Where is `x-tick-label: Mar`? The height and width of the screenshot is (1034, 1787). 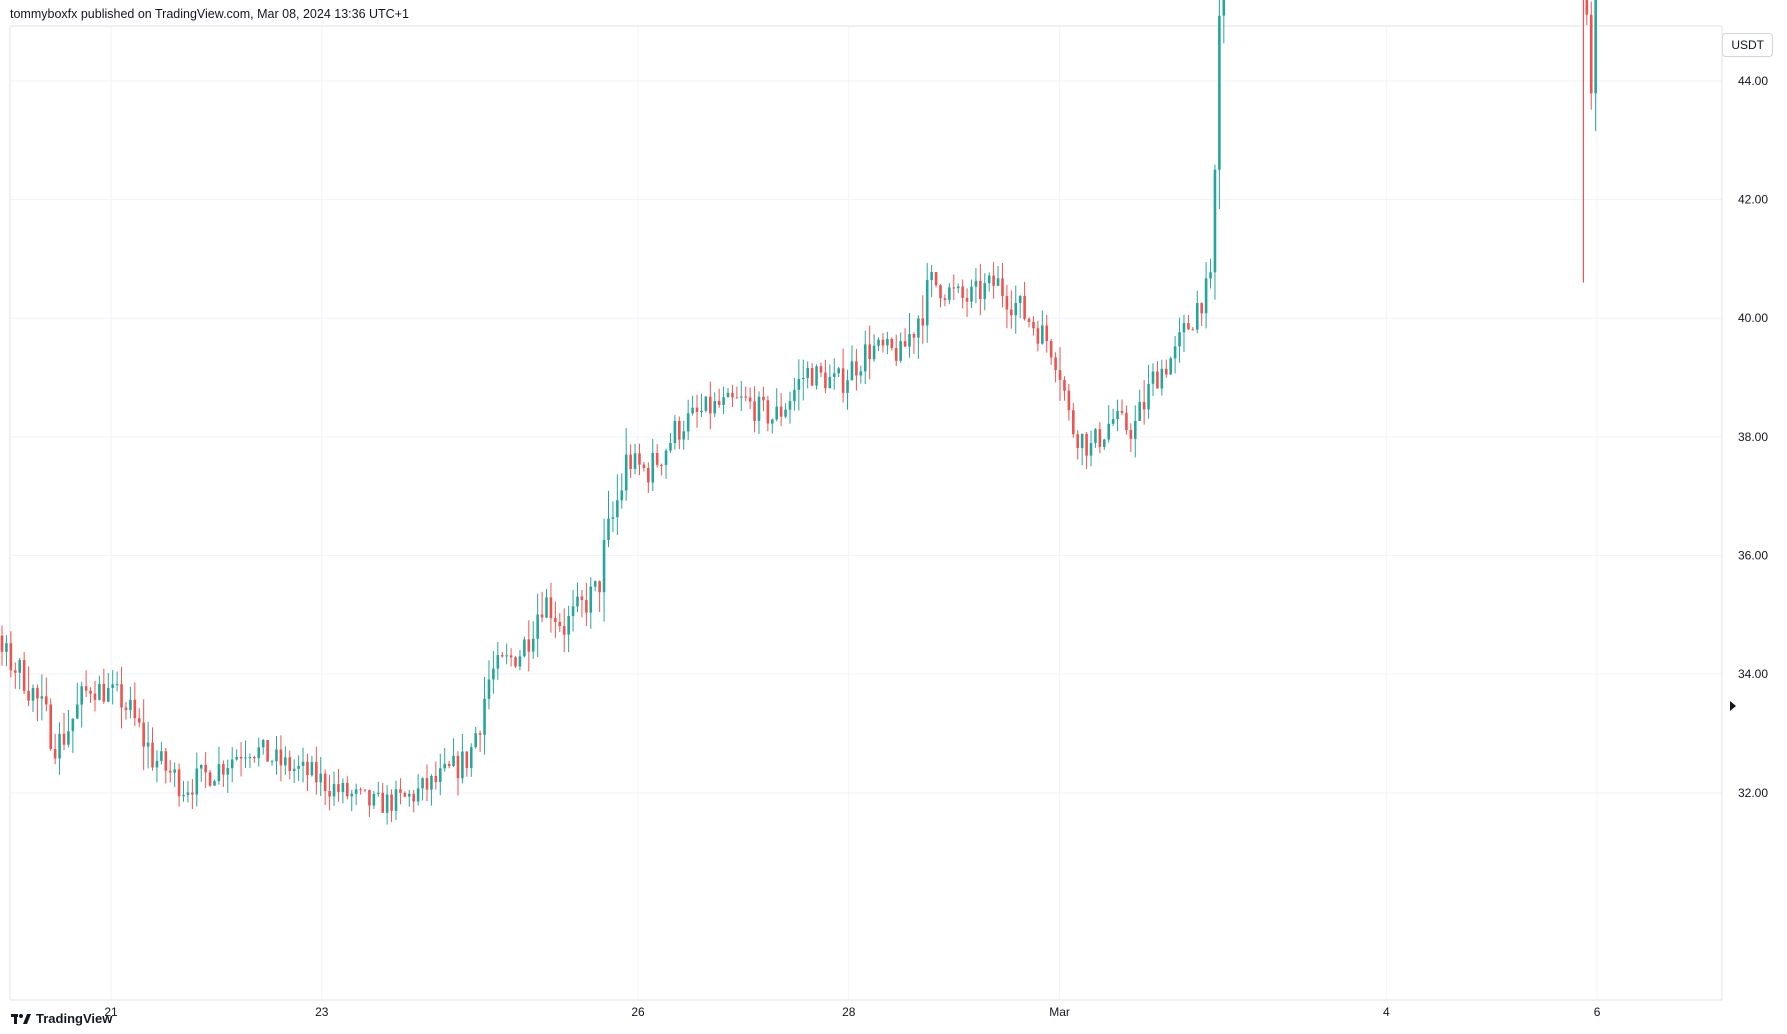 x-tick-label: Mar is located at coordinates (1059, 1012).